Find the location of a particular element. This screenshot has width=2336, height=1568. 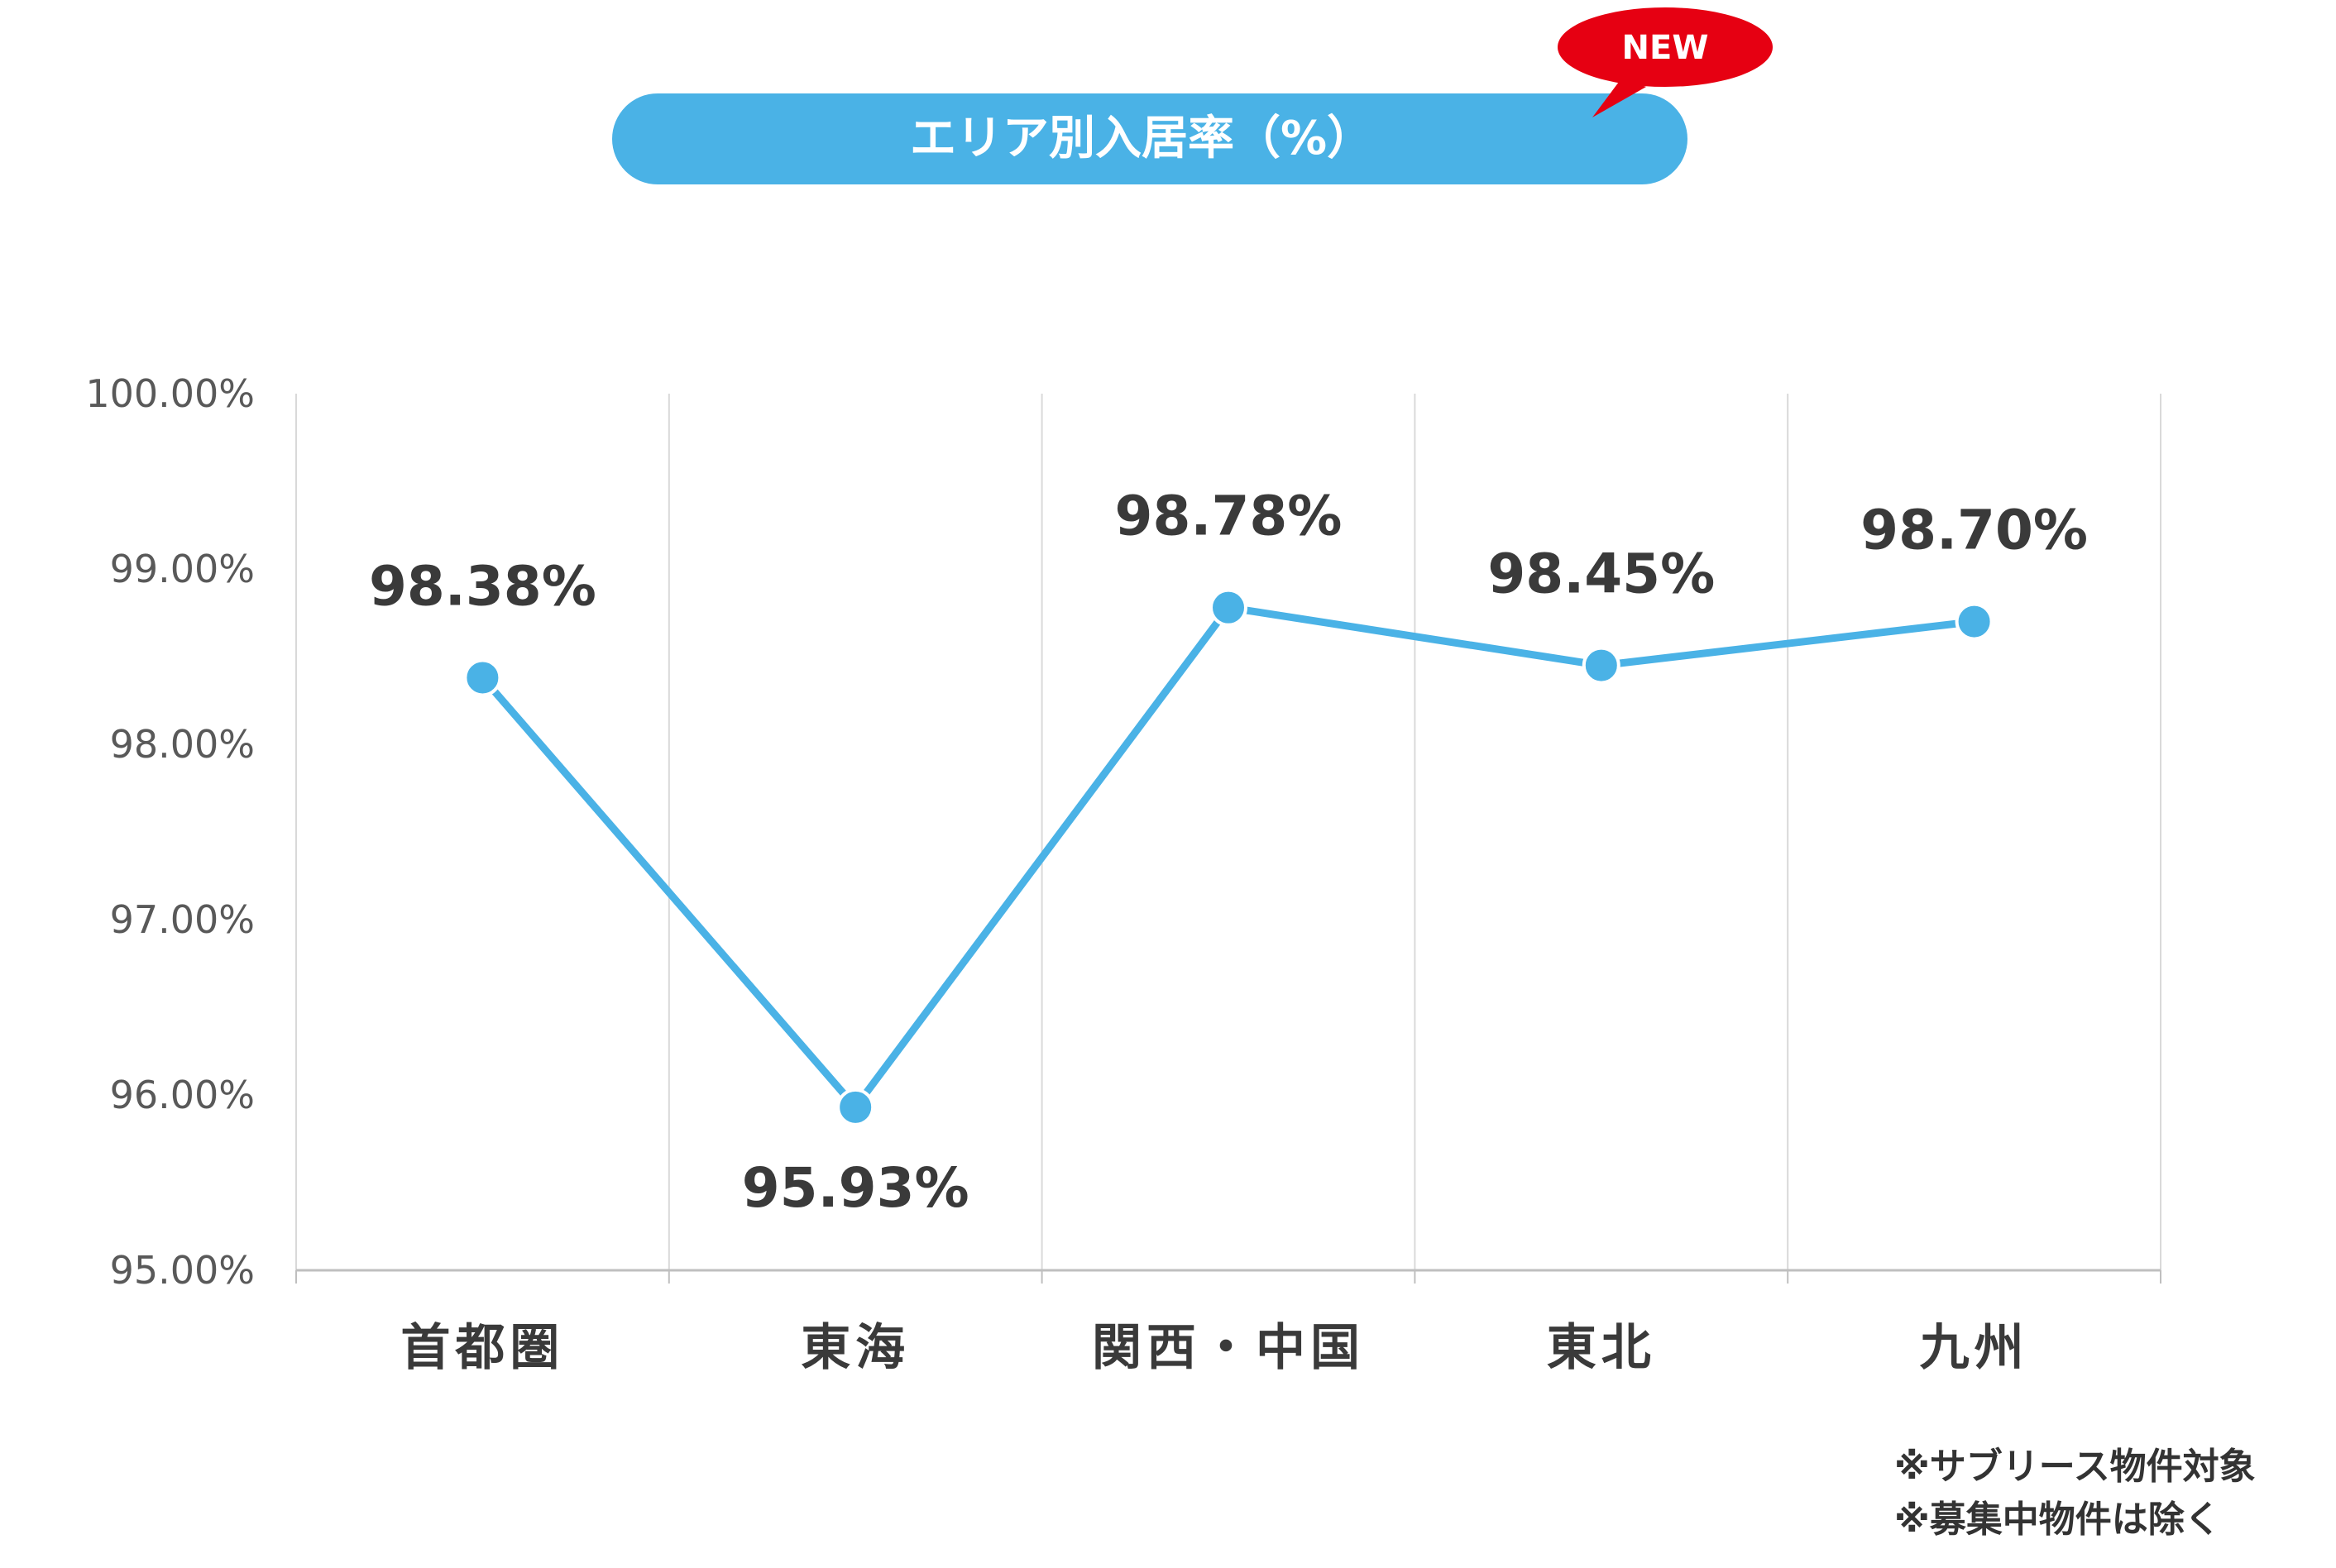

x-tick-label: 東北 is located at coordinates (1601, 1348).